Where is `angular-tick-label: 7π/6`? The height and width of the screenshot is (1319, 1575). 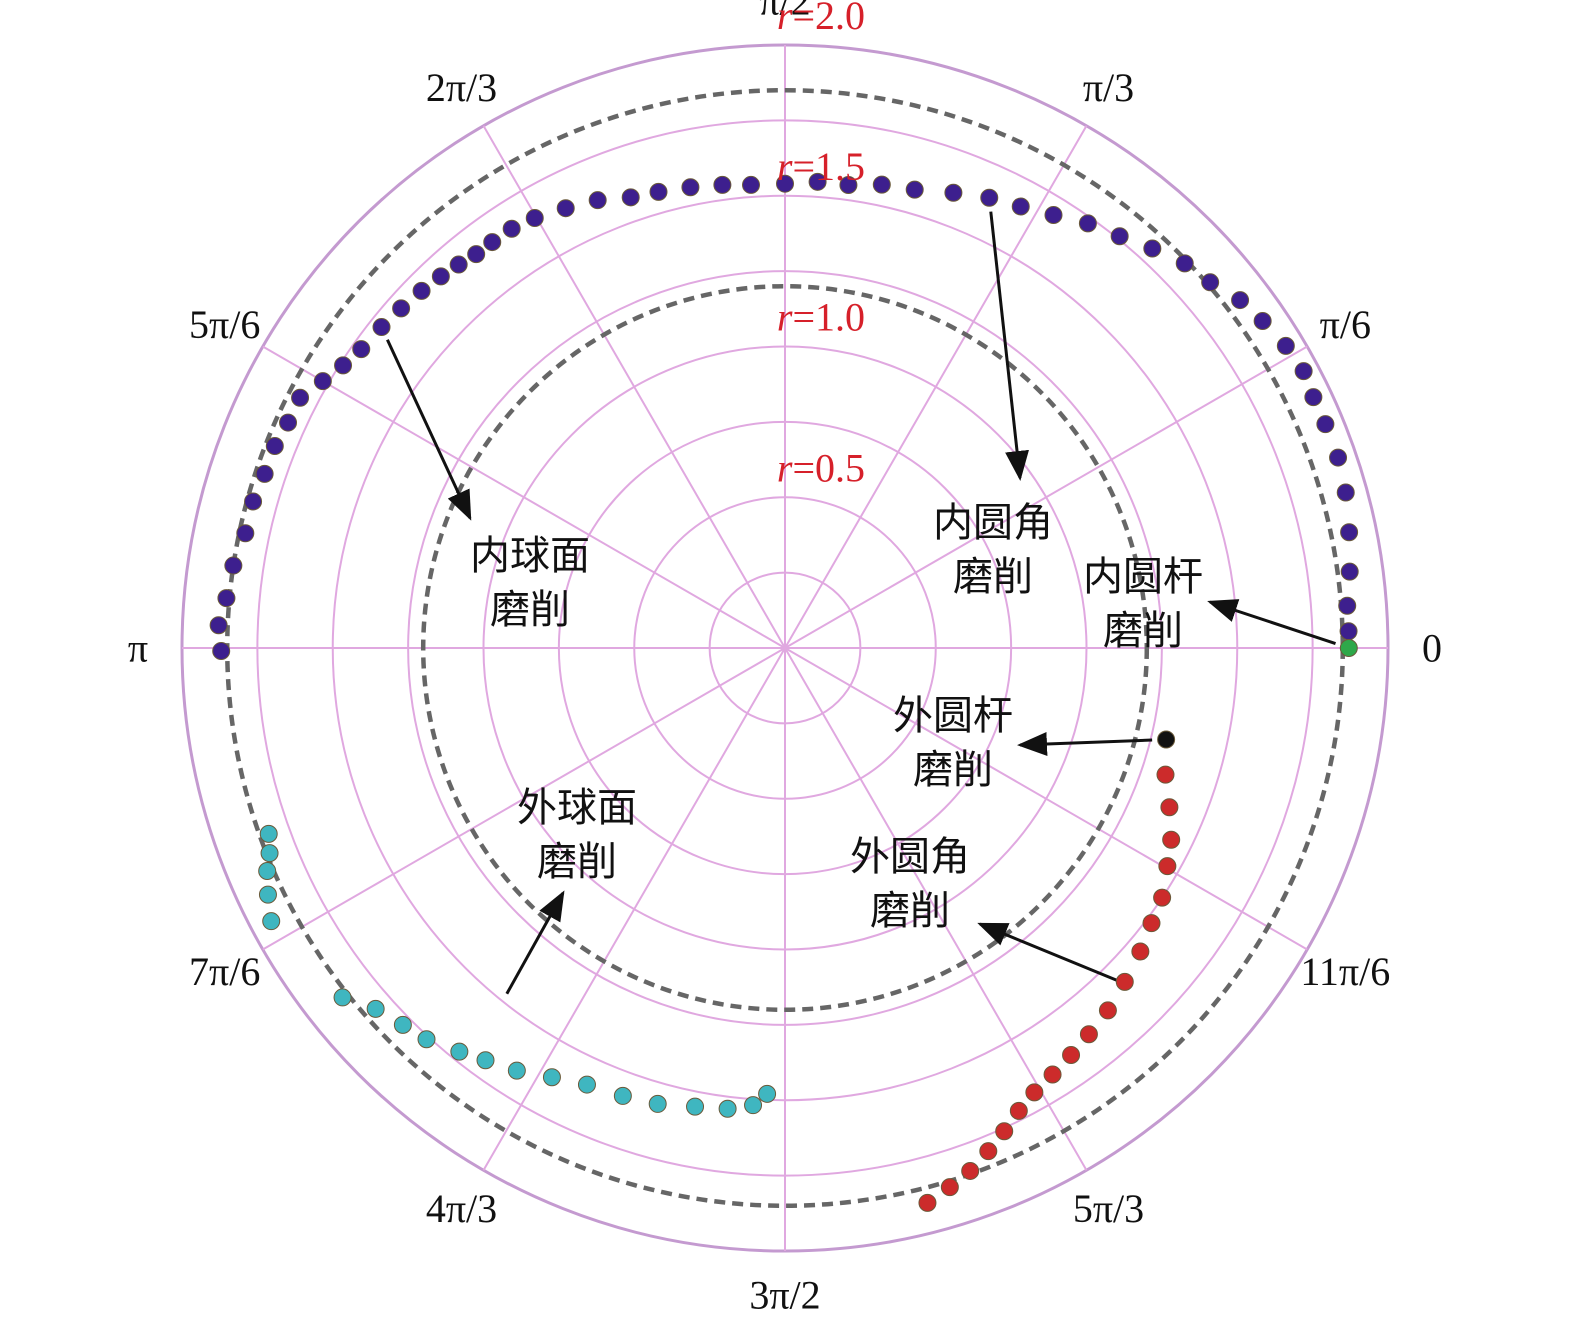
angular-tick-label: 7π/6 is located at coordinates (224, 971).